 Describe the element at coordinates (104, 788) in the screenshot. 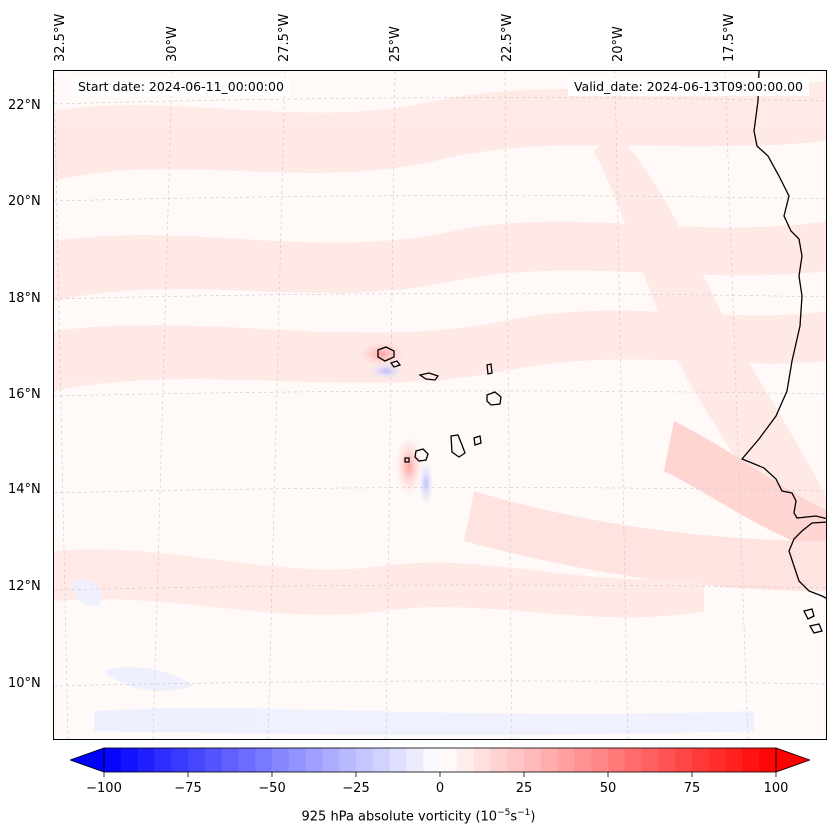

I see `colorbar-tick-label: −100` at that location.